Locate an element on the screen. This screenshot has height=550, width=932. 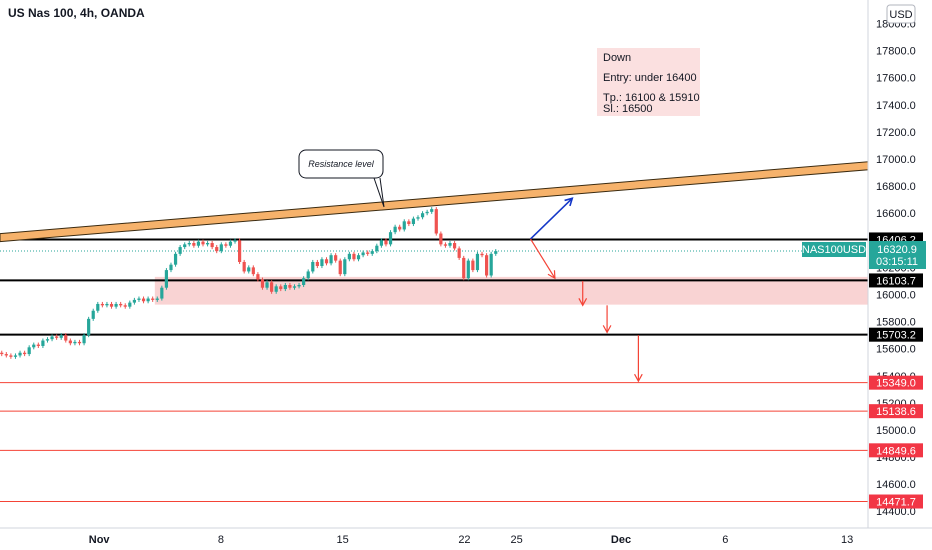
demand-zone-group is located at coordinates (511, 290).